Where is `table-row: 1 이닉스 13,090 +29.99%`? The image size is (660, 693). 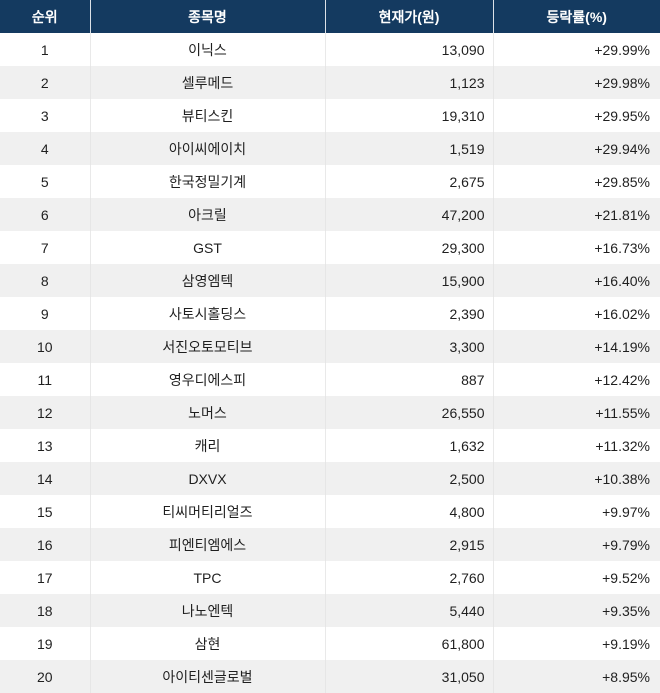
table-row: 1 이닉스 13,090 +29.99% is located at coordinates (330, 49).